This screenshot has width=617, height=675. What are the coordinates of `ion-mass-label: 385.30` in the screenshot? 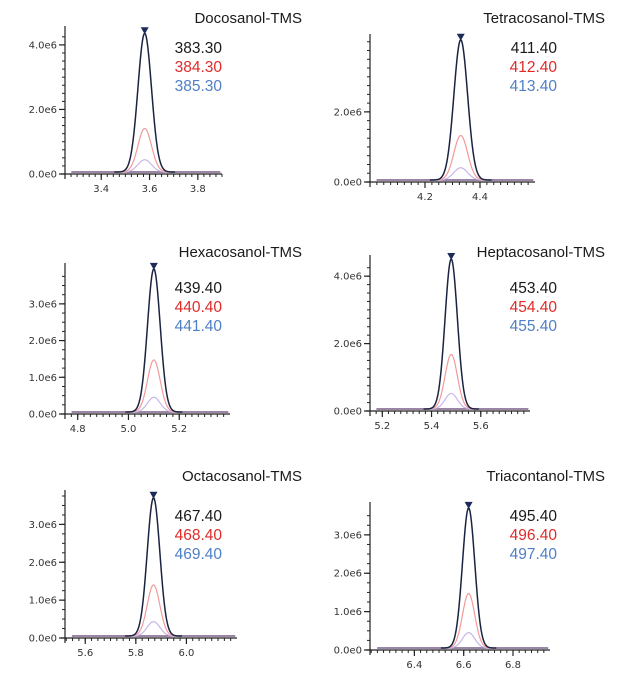 It's located at (199, 86).